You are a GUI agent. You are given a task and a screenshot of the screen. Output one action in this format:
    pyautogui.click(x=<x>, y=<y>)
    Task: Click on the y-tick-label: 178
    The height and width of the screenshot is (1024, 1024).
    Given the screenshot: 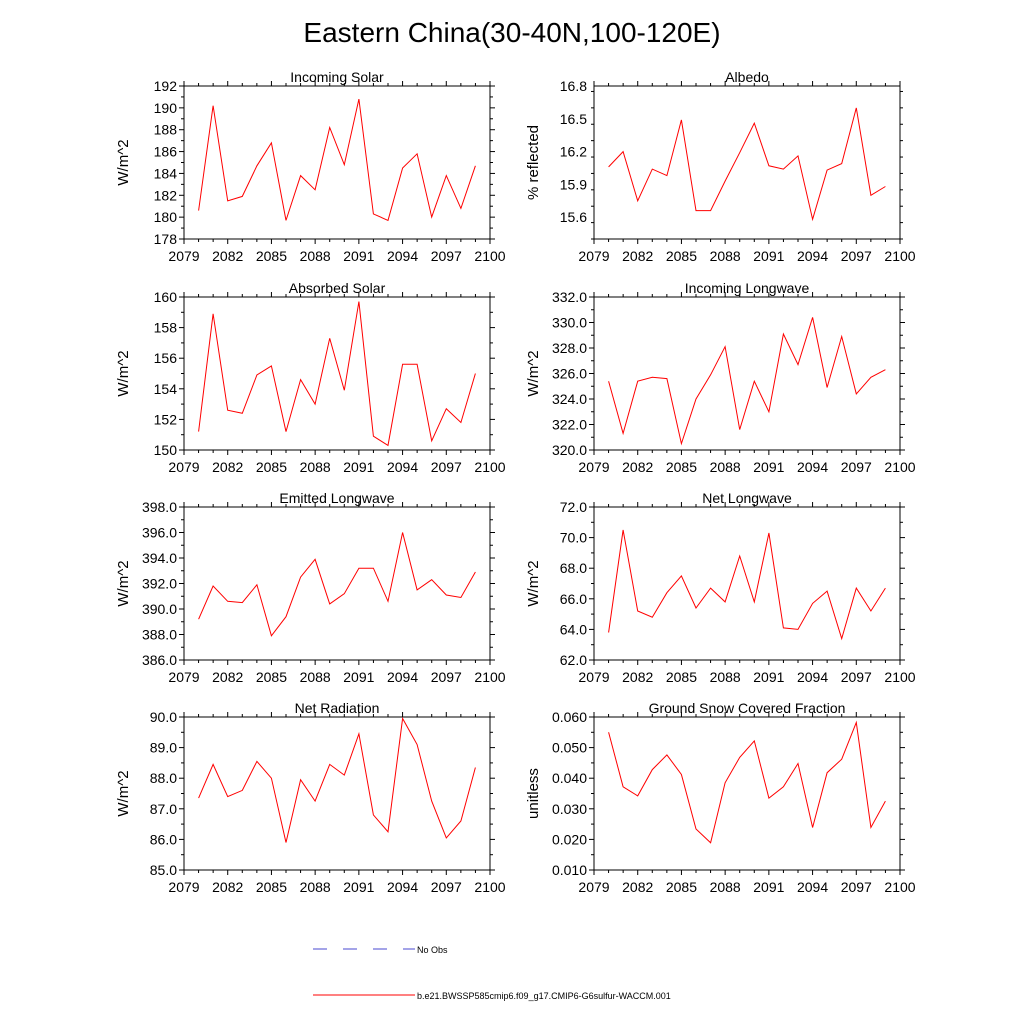 What is the action you would take?
    pyautogui.click(x=166, y=239)
    